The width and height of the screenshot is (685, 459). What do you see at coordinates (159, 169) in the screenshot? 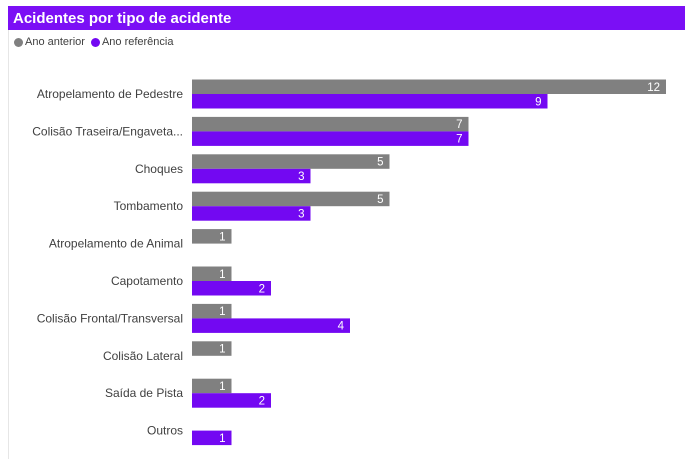
I see `category-label: Choques` at bounding box center [159, 169].